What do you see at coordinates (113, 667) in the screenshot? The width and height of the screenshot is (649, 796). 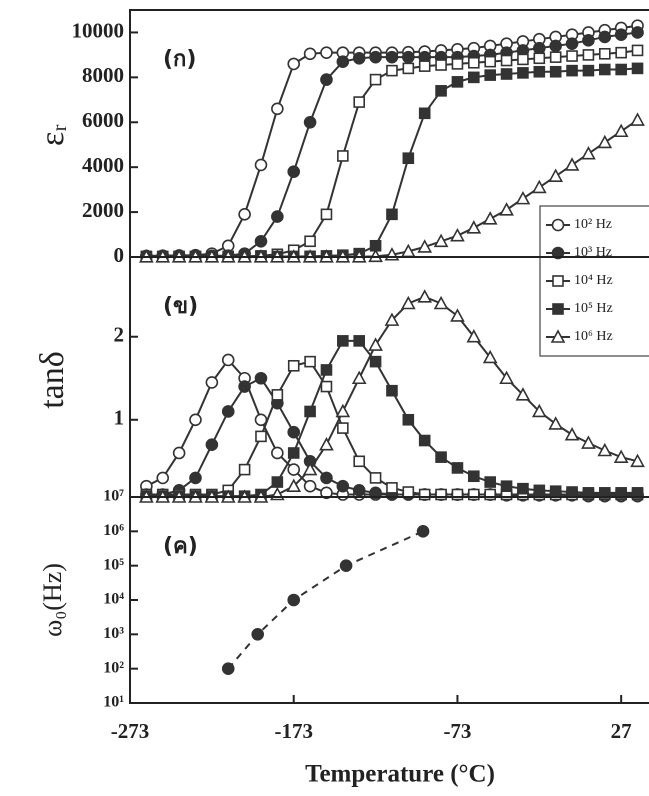 I see `y-tick-label: 10²` at bounding box center [113, 667].